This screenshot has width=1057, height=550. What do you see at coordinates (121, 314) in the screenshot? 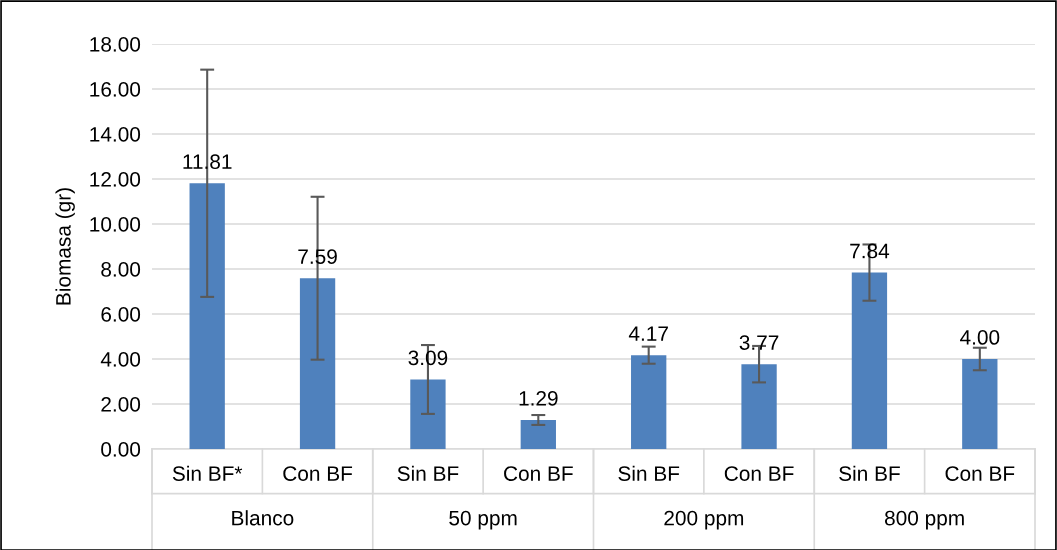
I see `y-tick-label: 6.00` at bounding box center [121, 314].